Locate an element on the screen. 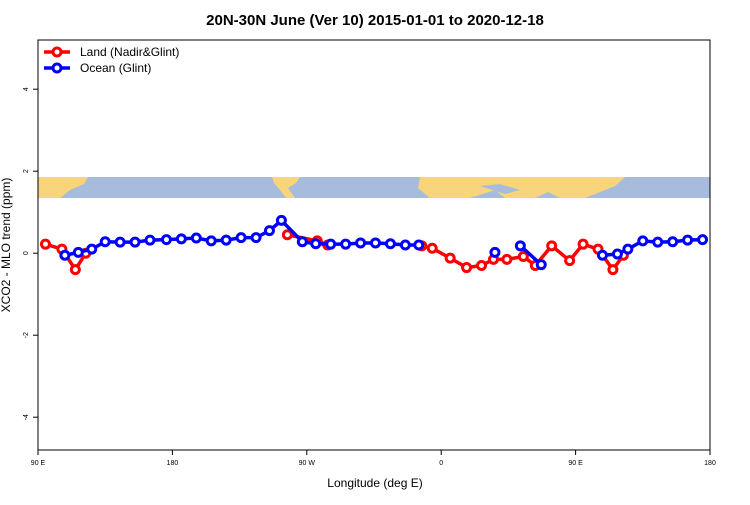 The height and width of the screenshot is (505, 750). map-sea is located at coordinates (500, 189).